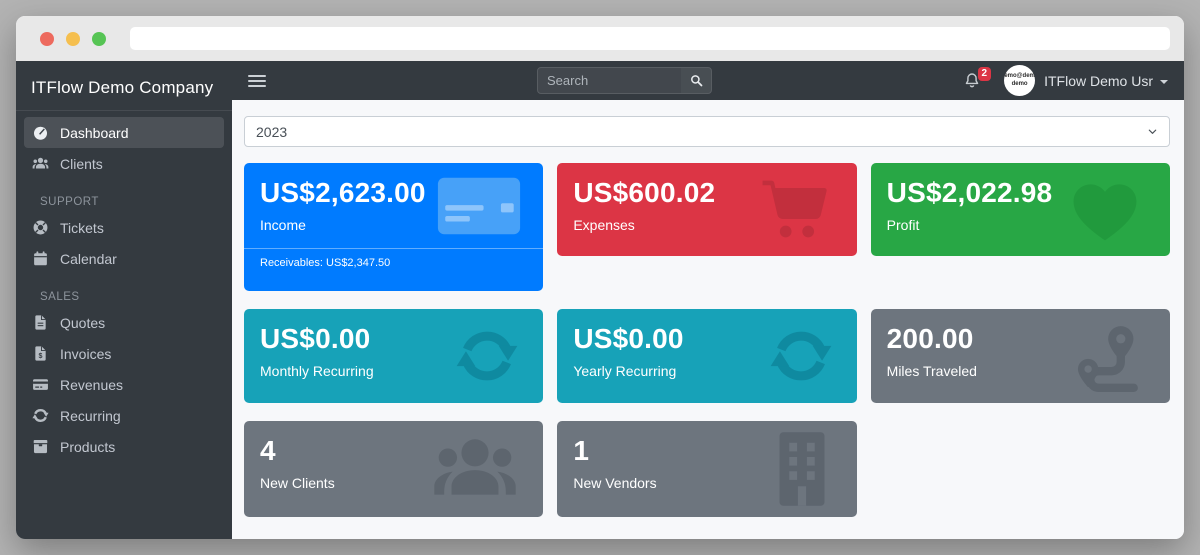 Image resolution: width=1200 pixels, height=555 pixels. I want to click on brand-title: ITFlow Demo Company, so click(124, 86).